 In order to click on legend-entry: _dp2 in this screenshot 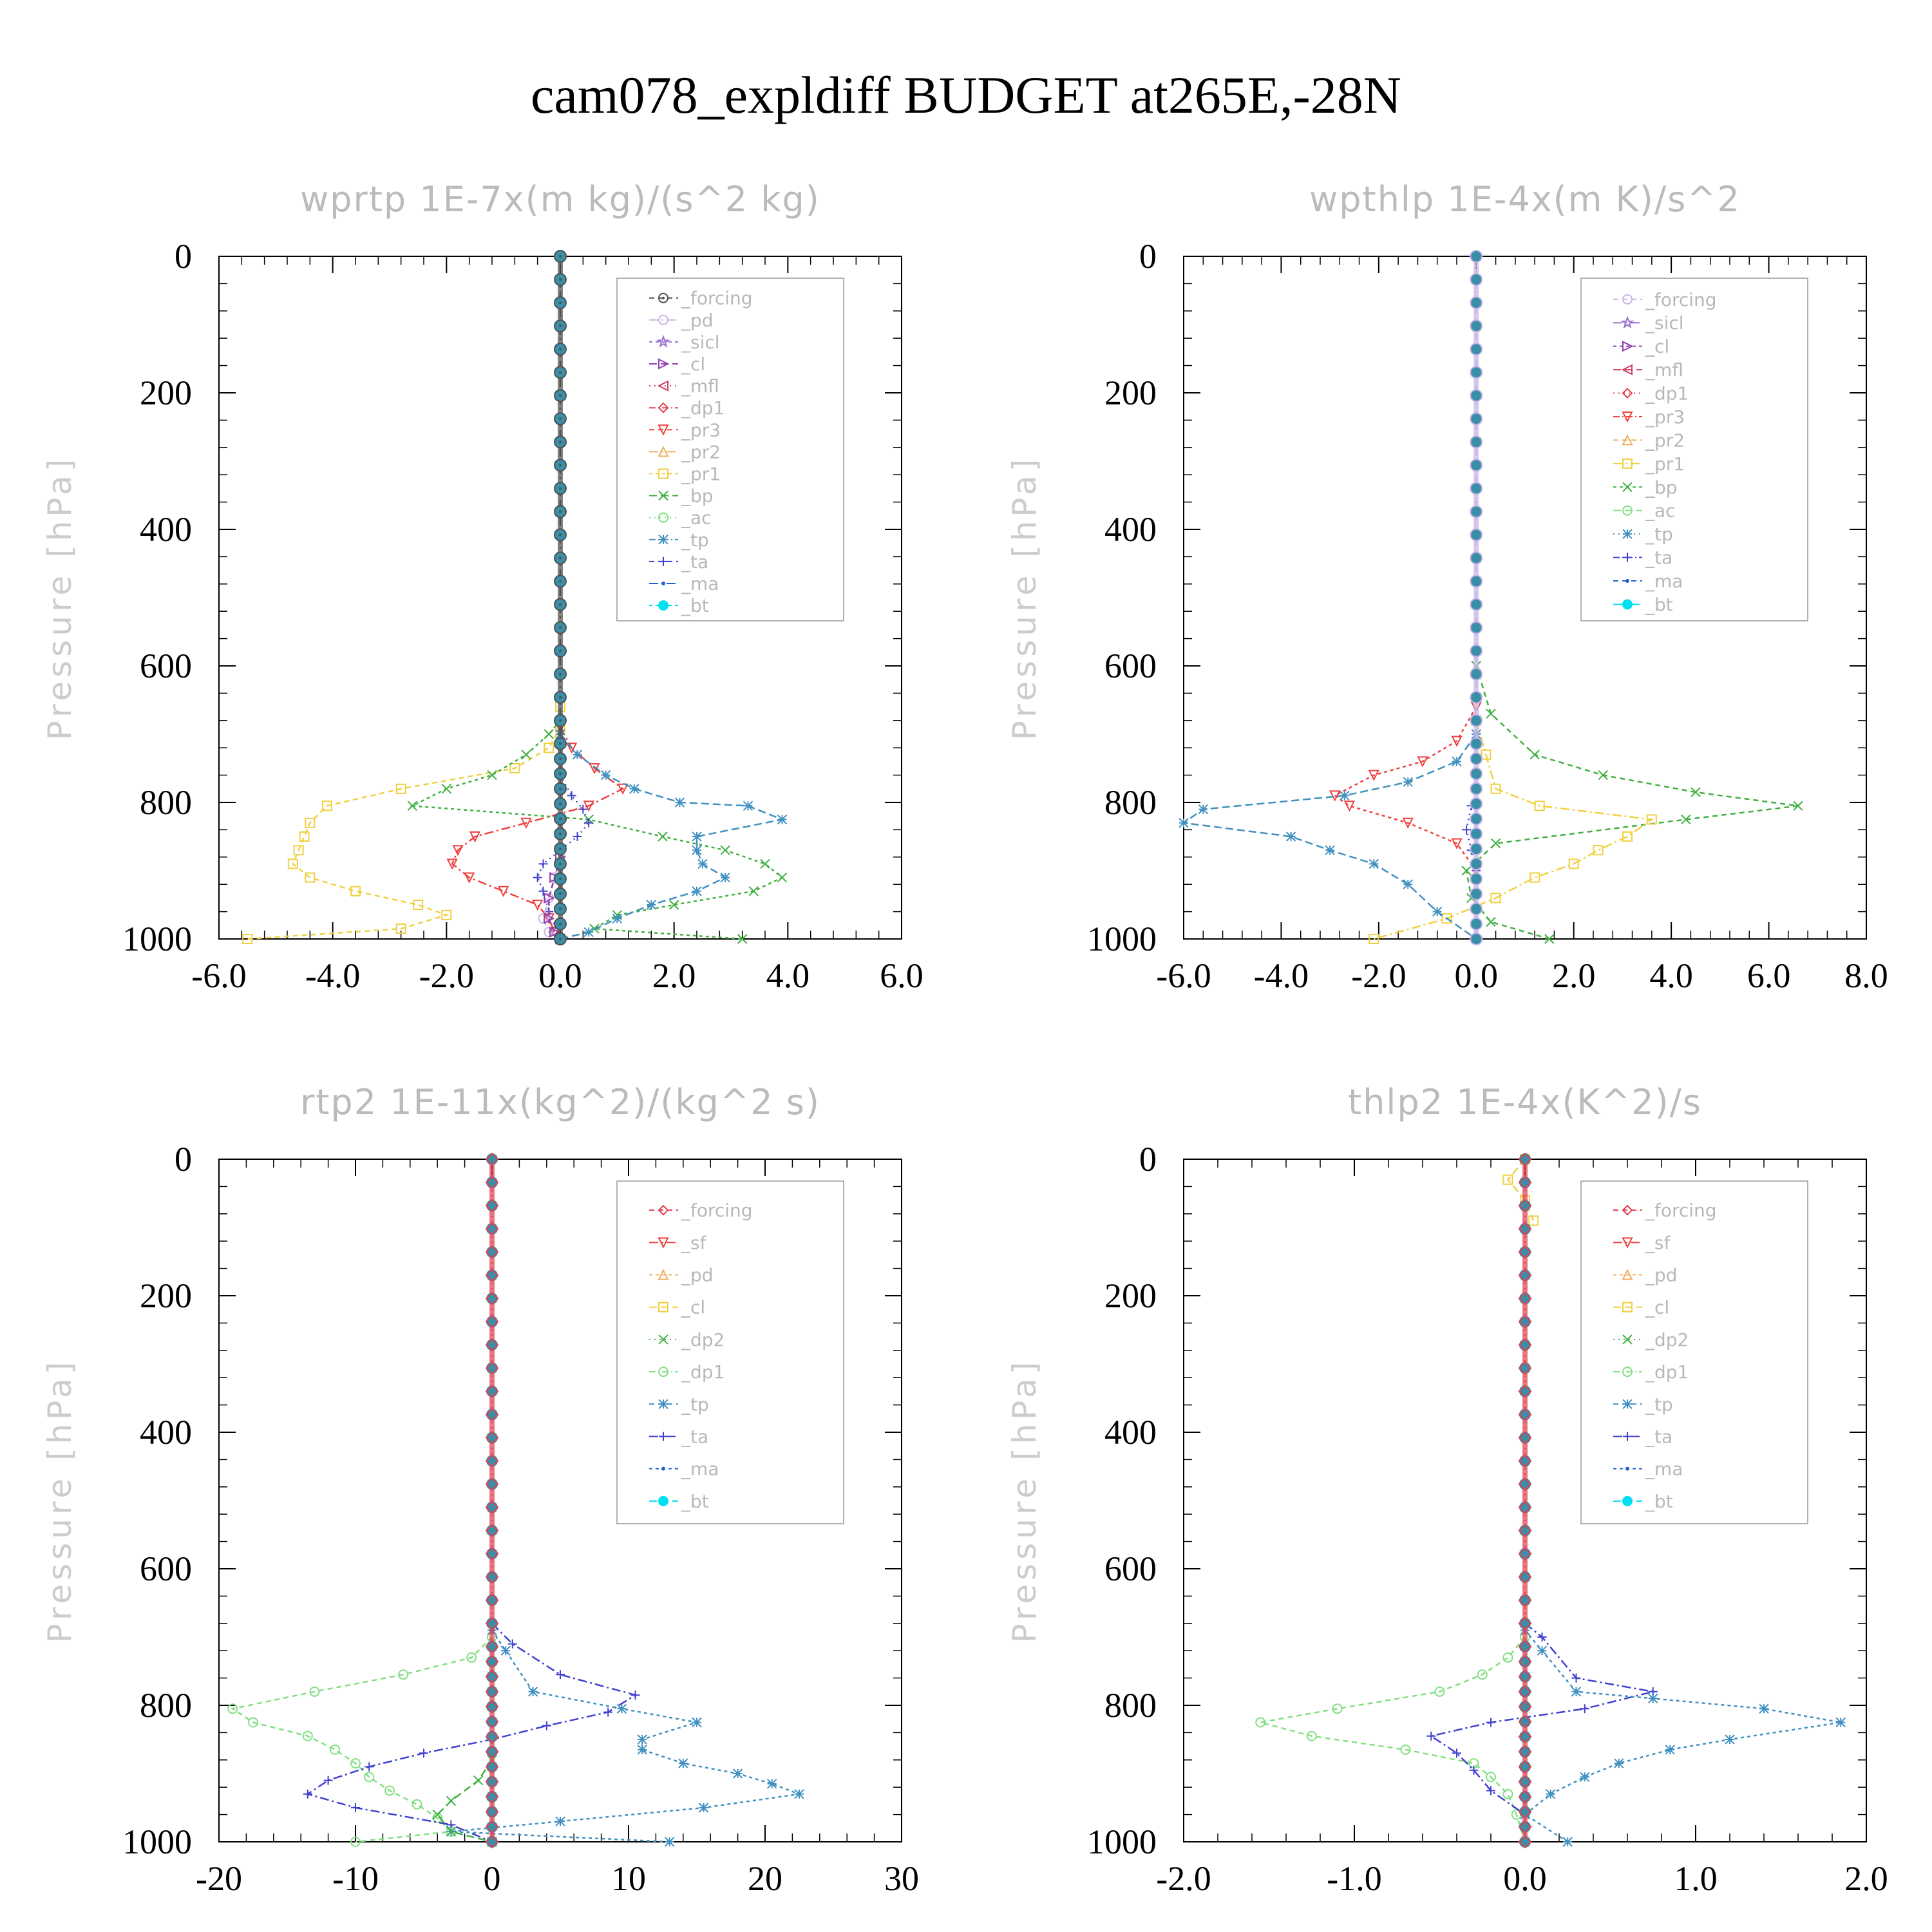, I will do `click(1651, 1339)`.